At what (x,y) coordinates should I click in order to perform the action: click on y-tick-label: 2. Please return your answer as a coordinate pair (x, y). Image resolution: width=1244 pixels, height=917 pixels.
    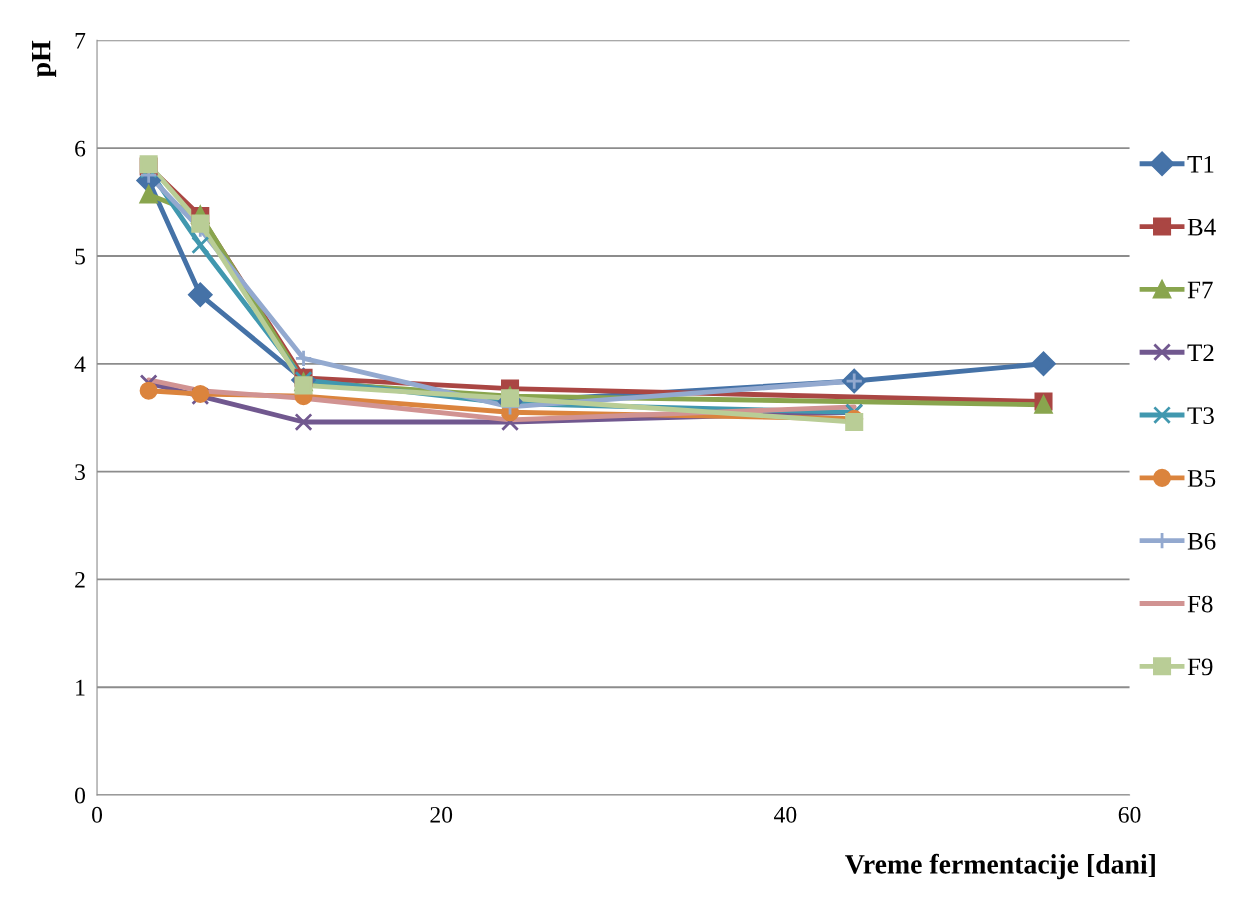
    Looking at the image, I should click on (80, 579).